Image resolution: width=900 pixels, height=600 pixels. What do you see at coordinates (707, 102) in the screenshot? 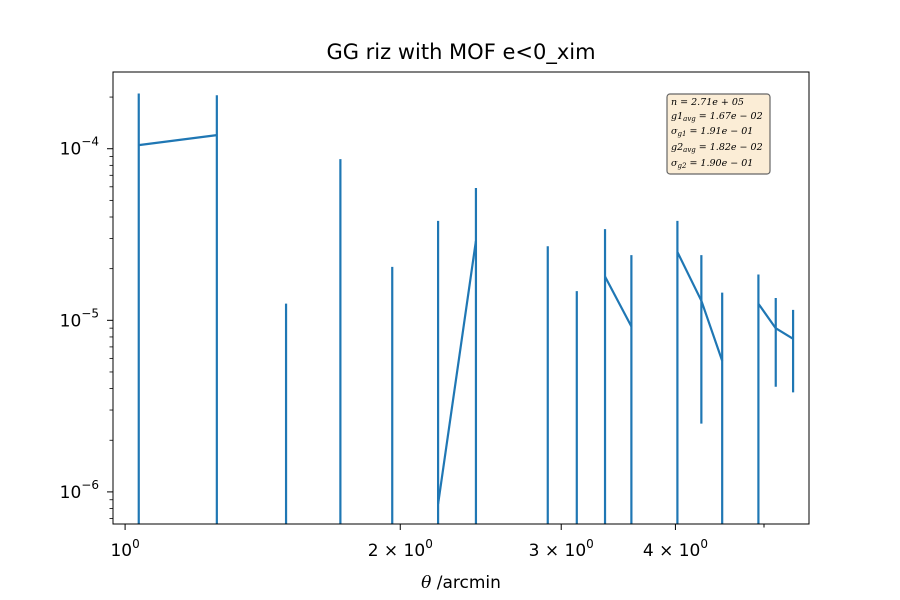
I see `stat-line-n: n = 2.71e + 05` at bounding box center [707, 102].